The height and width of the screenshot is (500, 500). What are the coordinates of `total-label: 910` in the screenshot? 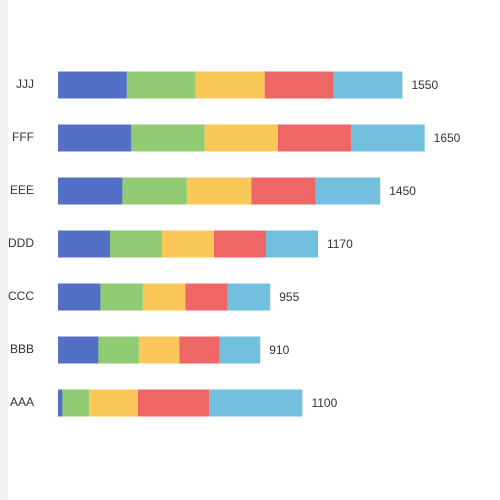 It's located at (279, 350).